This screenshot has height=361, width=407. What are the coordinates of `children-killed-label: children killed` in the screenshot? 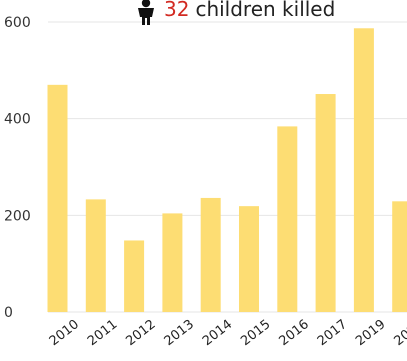 It's located at (265, 10).